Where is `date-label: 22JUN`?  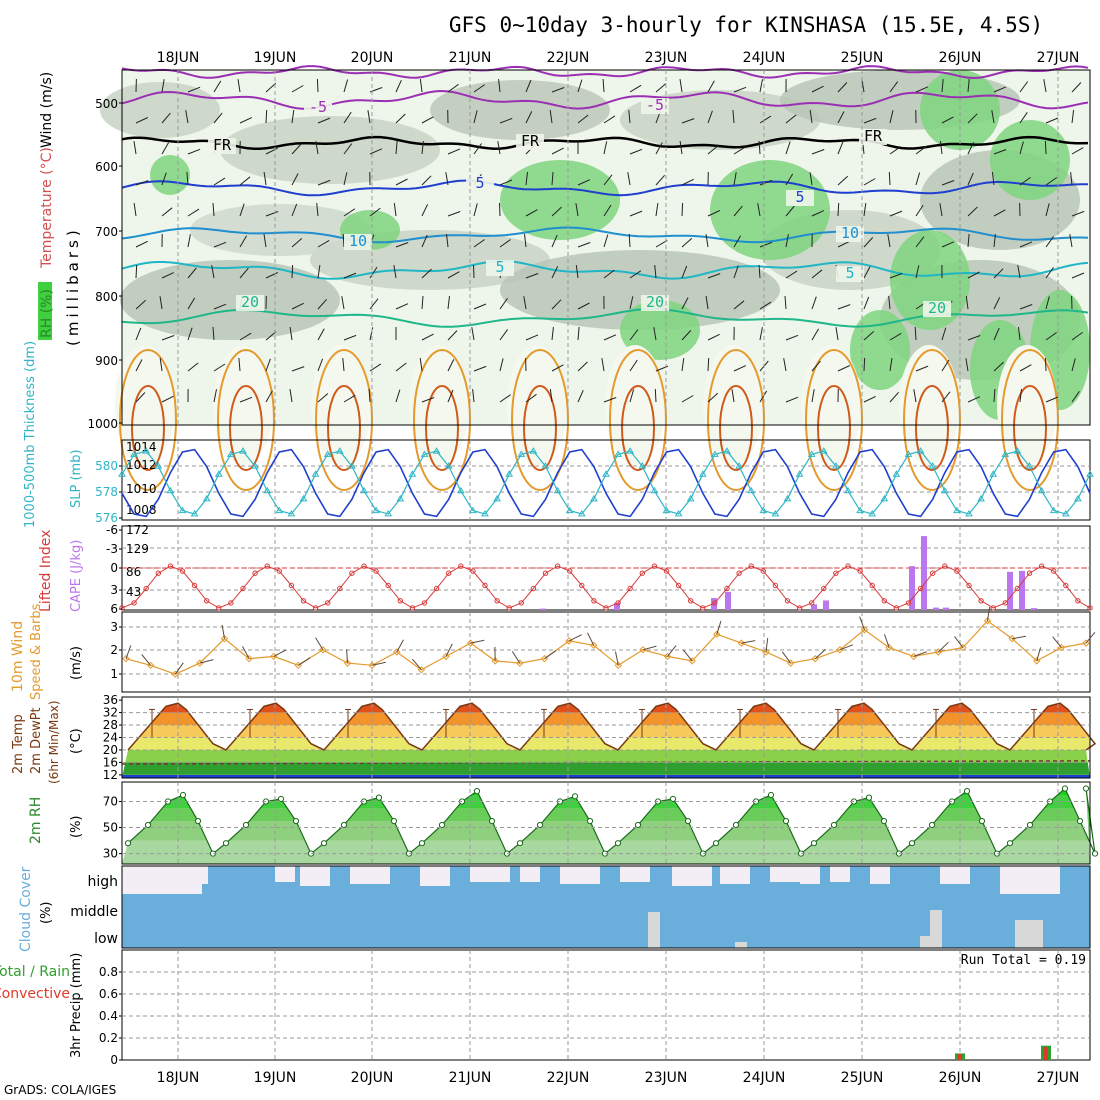
date-label: 22JUN is located at coordinates (568, 1078).